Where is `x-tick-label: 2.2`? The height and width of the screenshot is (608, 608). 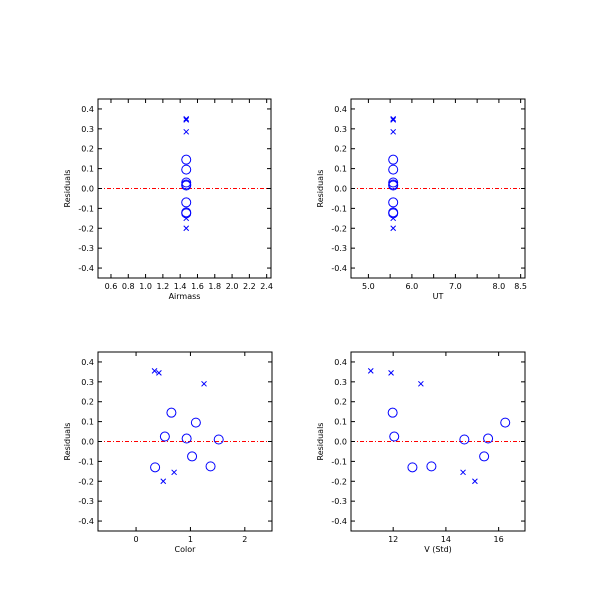
x-tick-label: 2.2 is located at coordinates (249, 286).